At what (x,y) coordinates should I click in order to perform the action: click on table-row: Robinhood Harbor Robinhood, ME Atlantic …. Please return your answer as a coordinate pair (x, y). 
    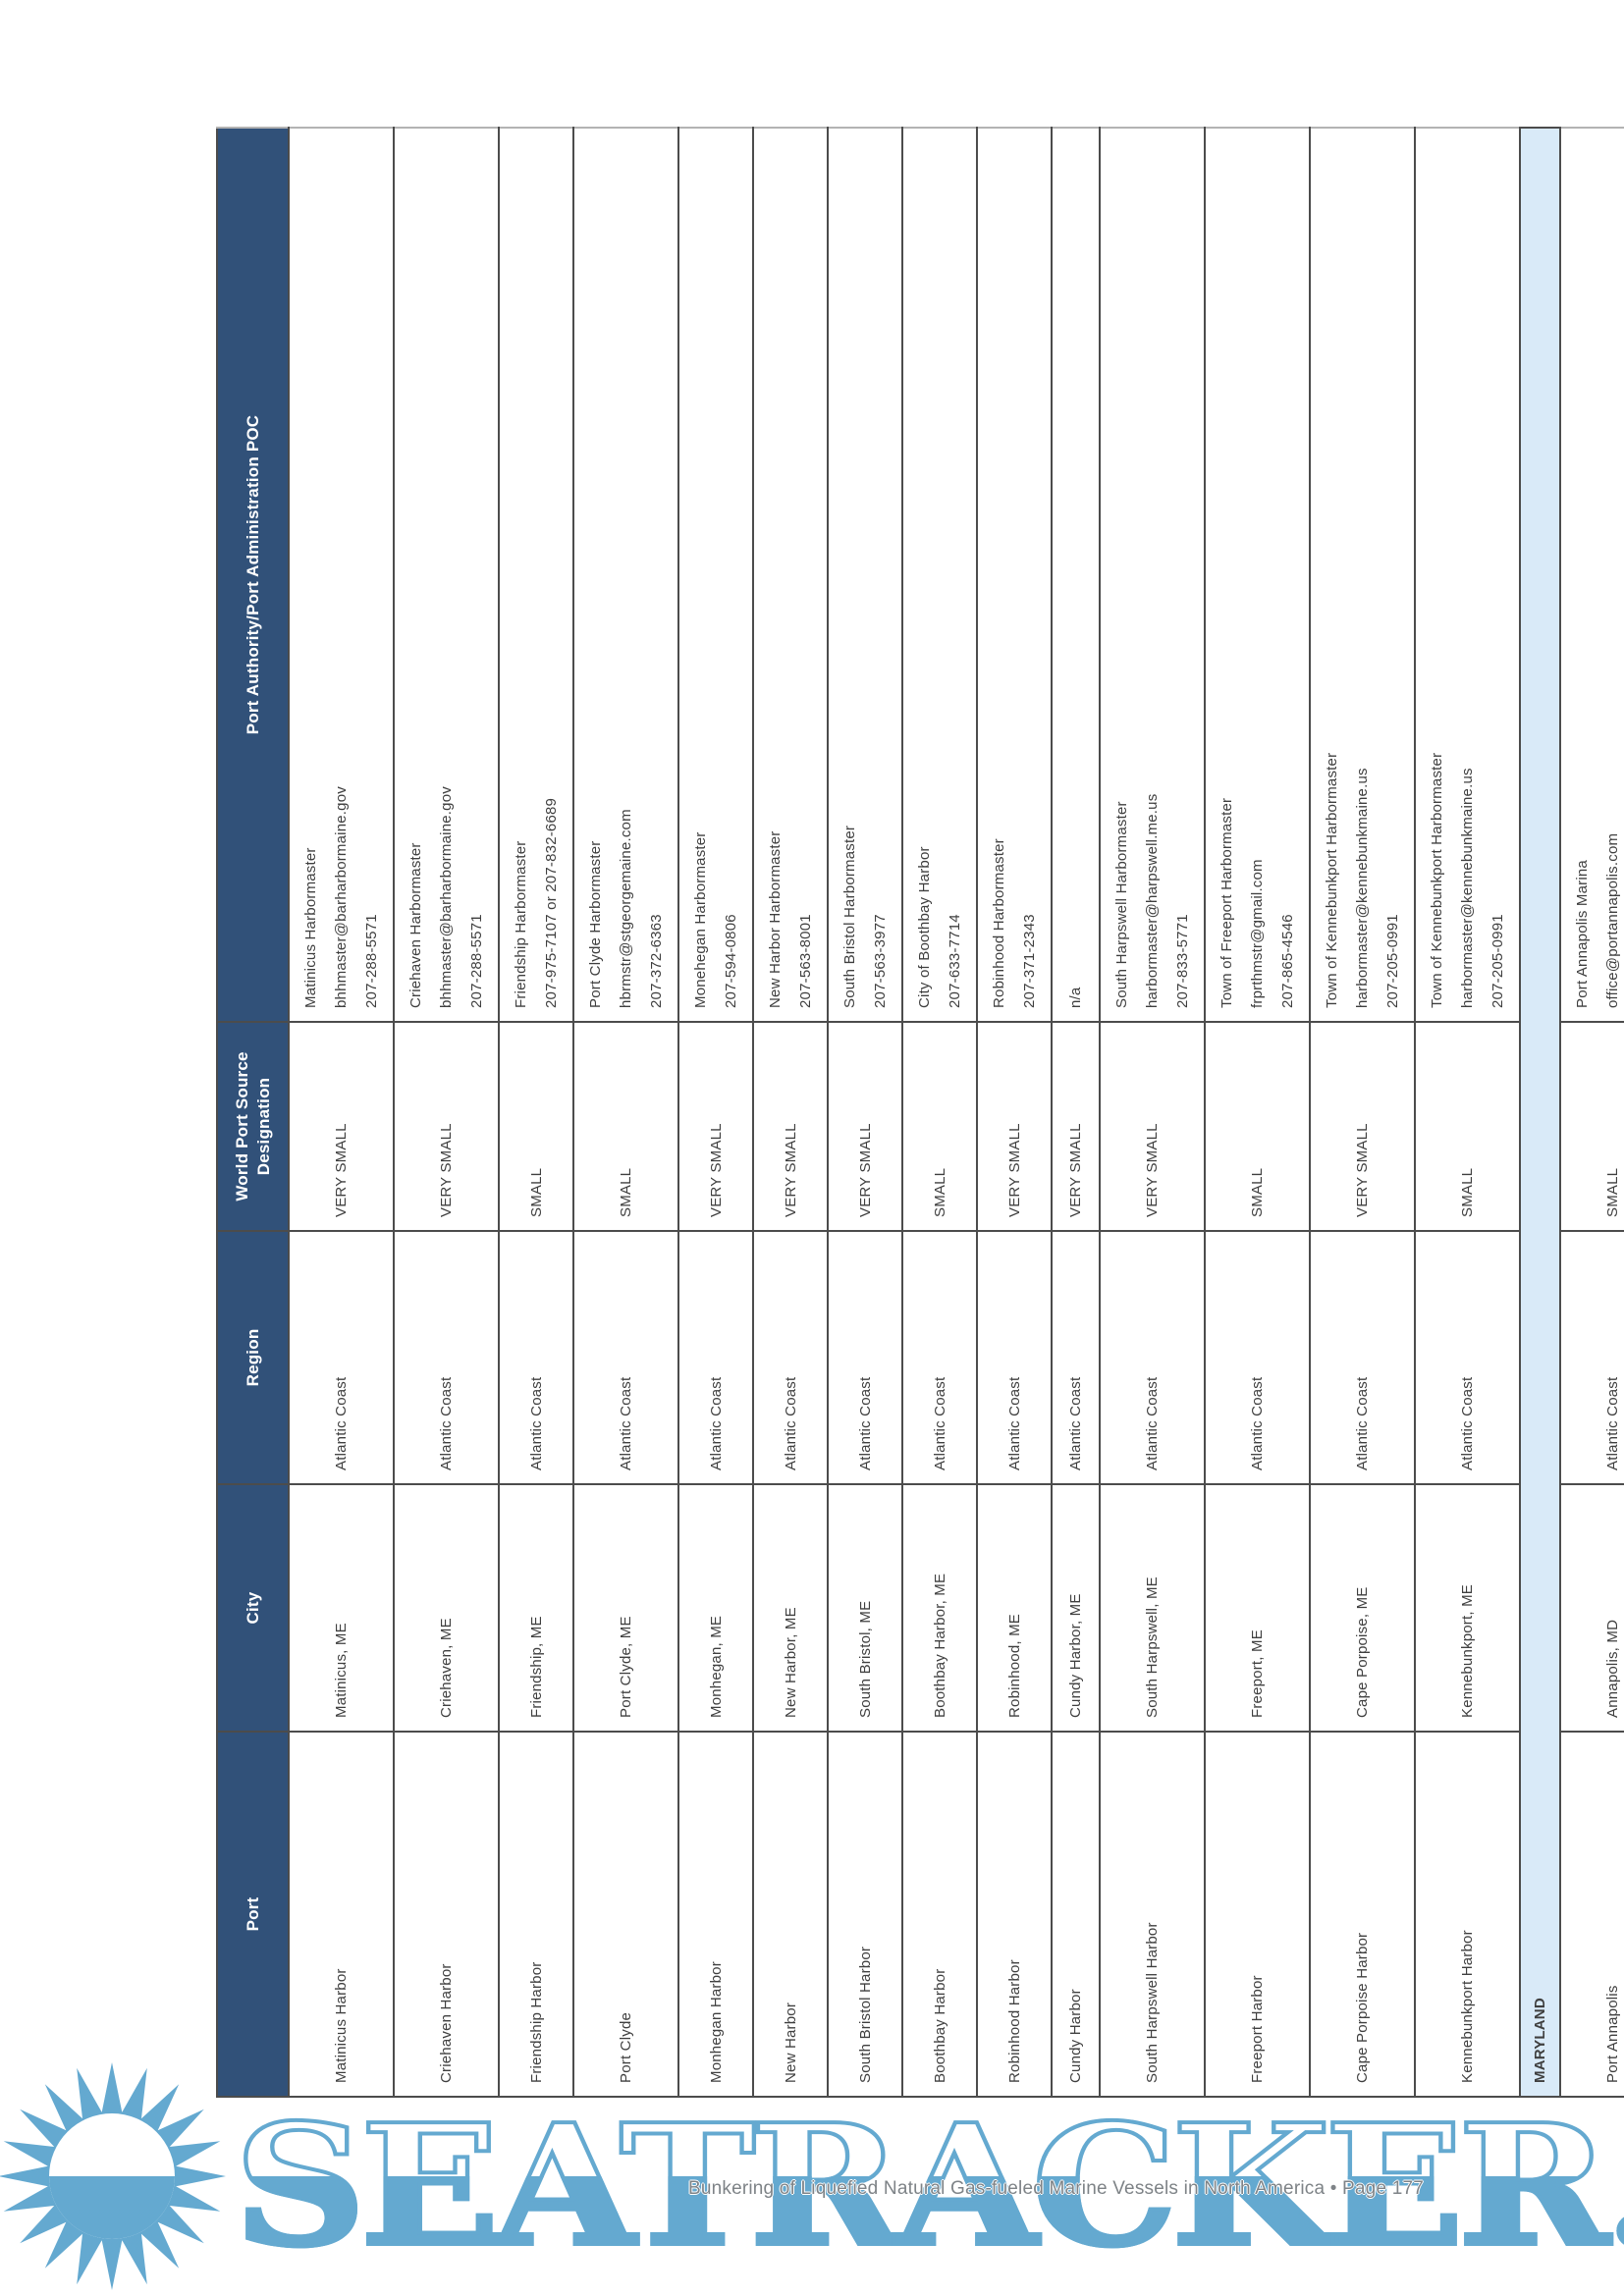
    Looking at the image, I should click on (1014, 1112).